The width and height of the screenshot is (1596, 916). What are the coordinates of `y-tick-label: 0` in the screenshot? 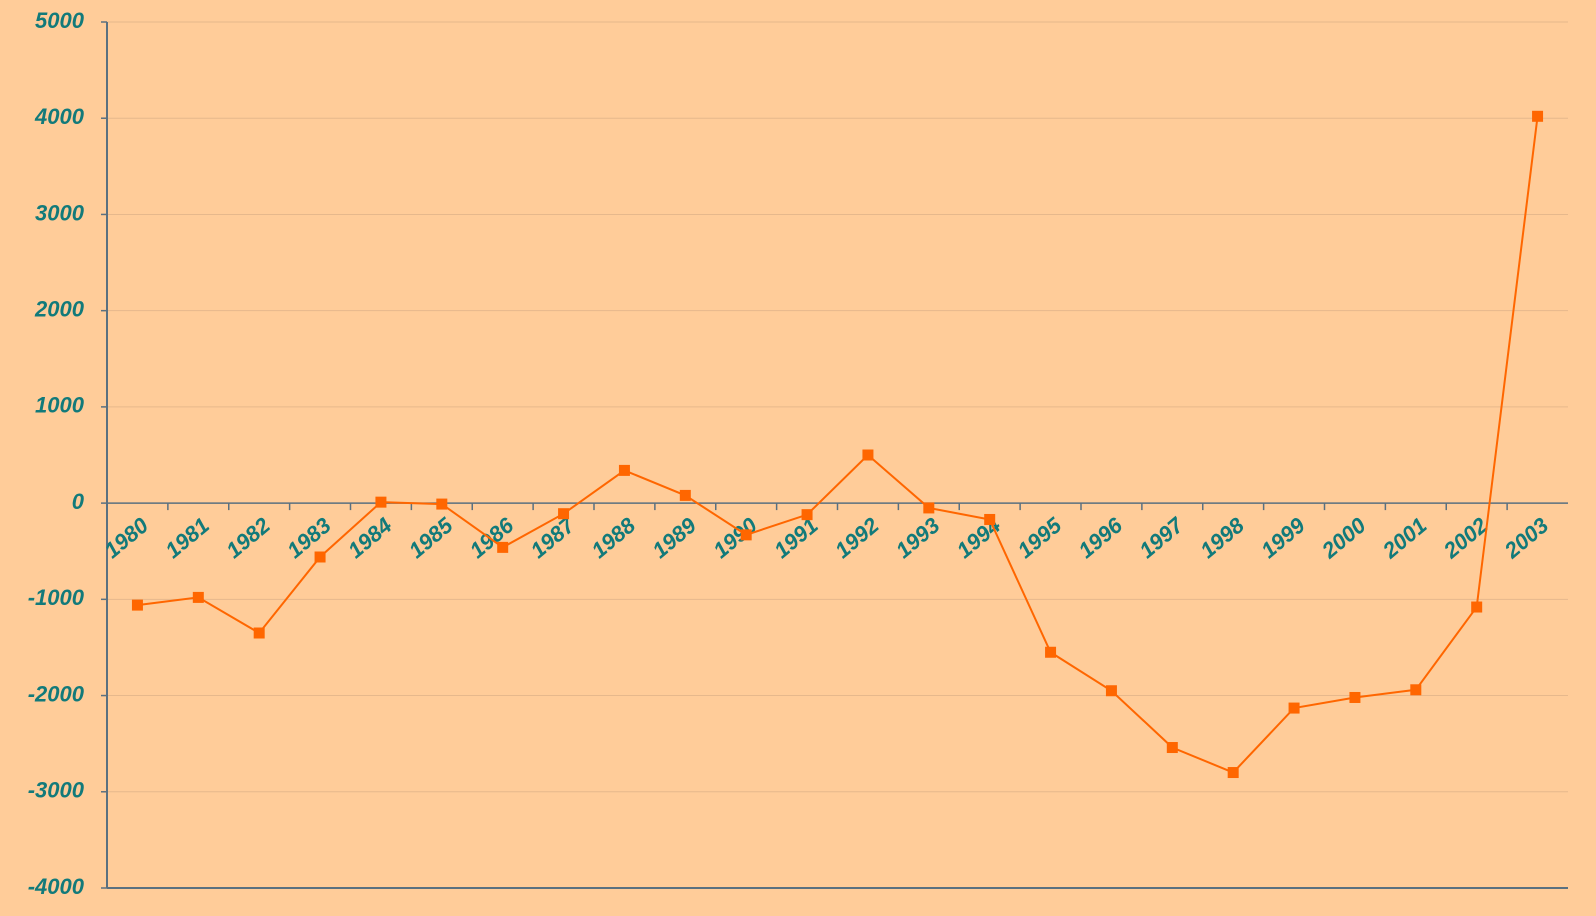 It's located at (78, 501).